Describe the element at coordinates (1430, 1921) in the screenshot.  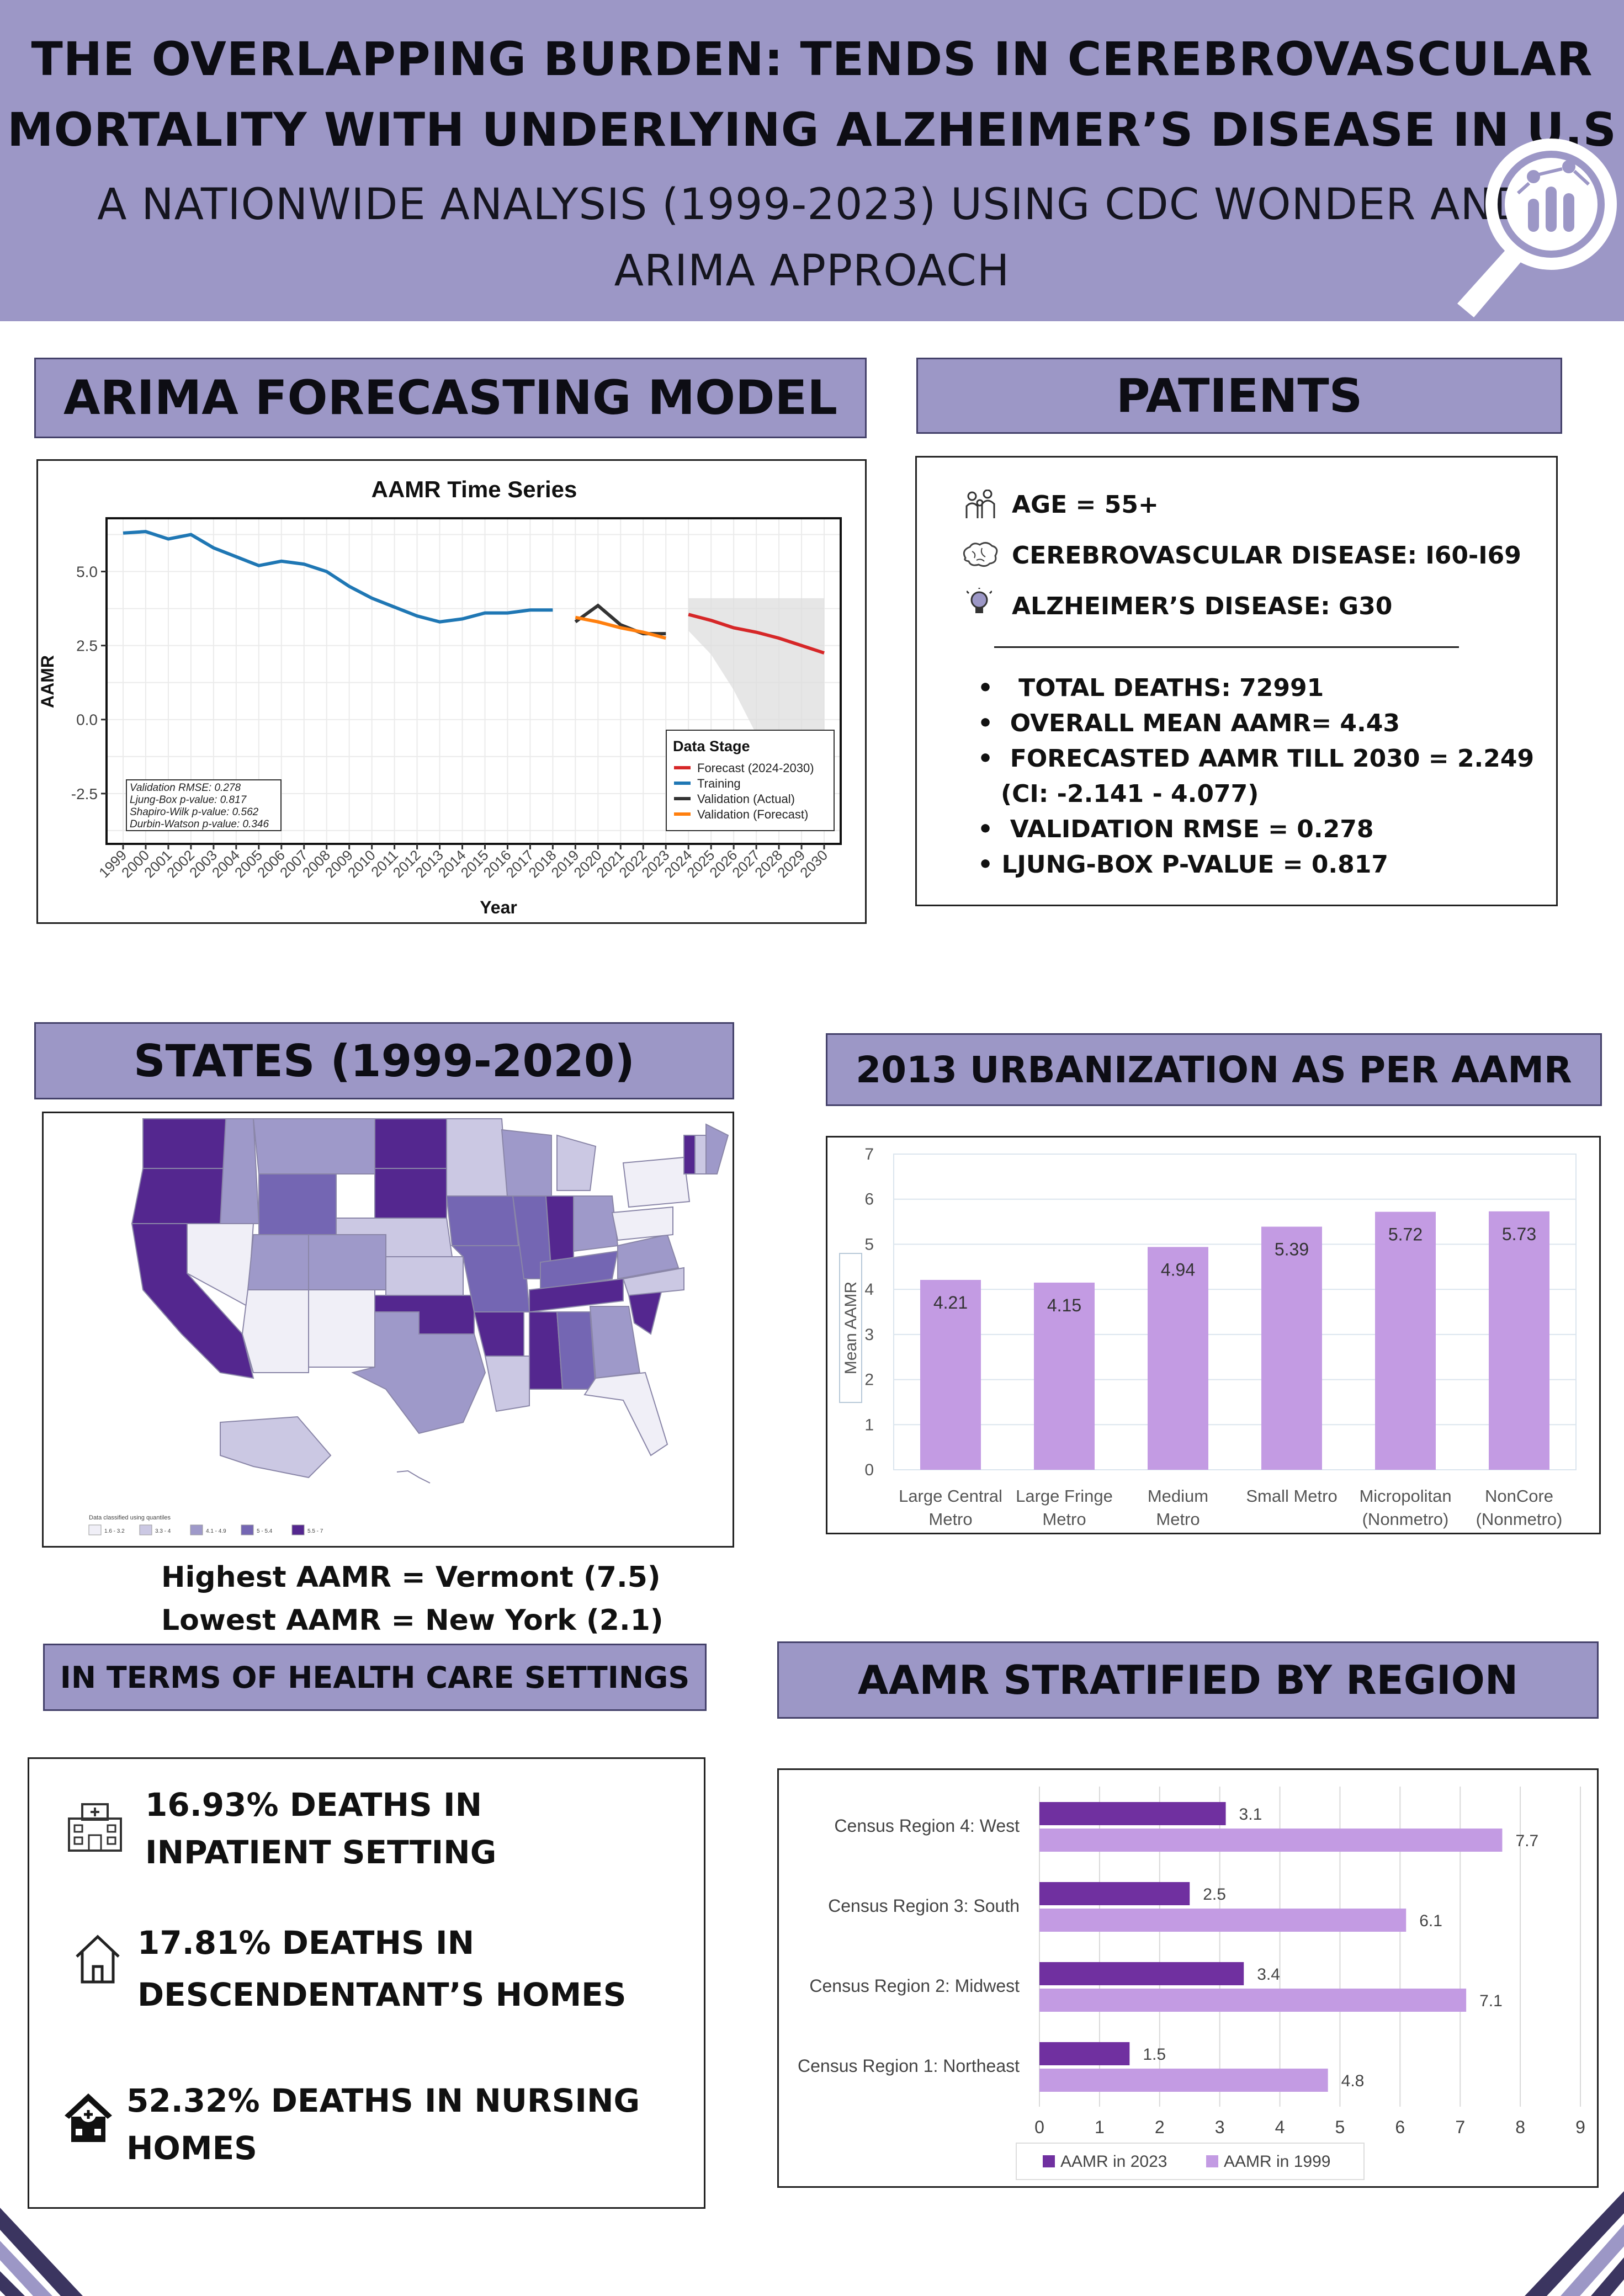
I see `region-bar-value: 6.1` at that location.